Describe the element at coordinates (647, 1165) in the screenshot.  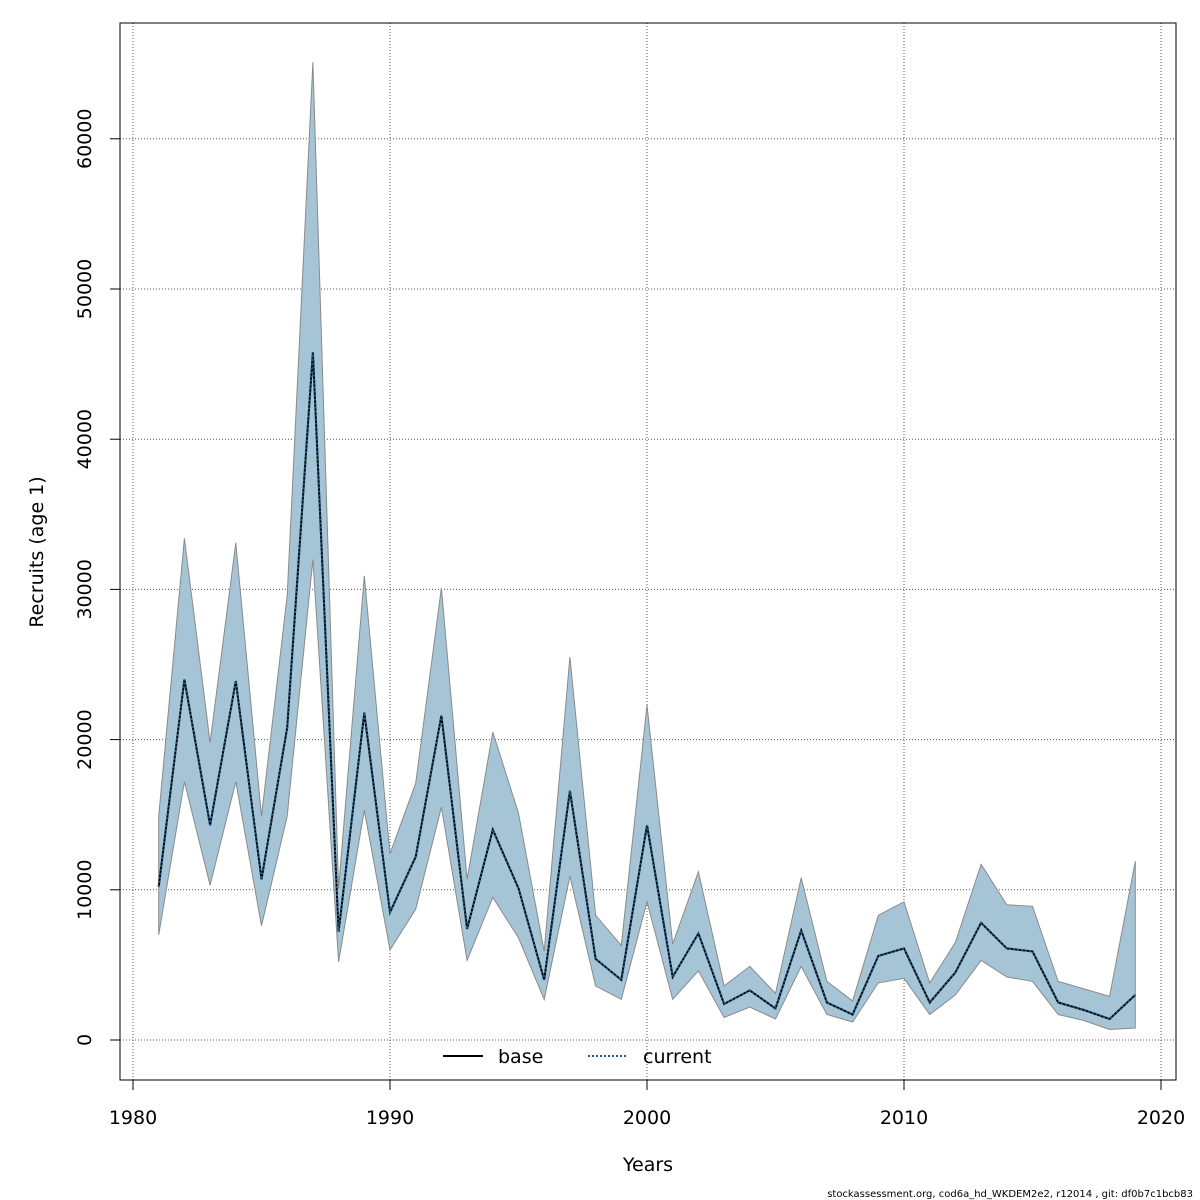
I see `x-axis-title: Years` at that location.